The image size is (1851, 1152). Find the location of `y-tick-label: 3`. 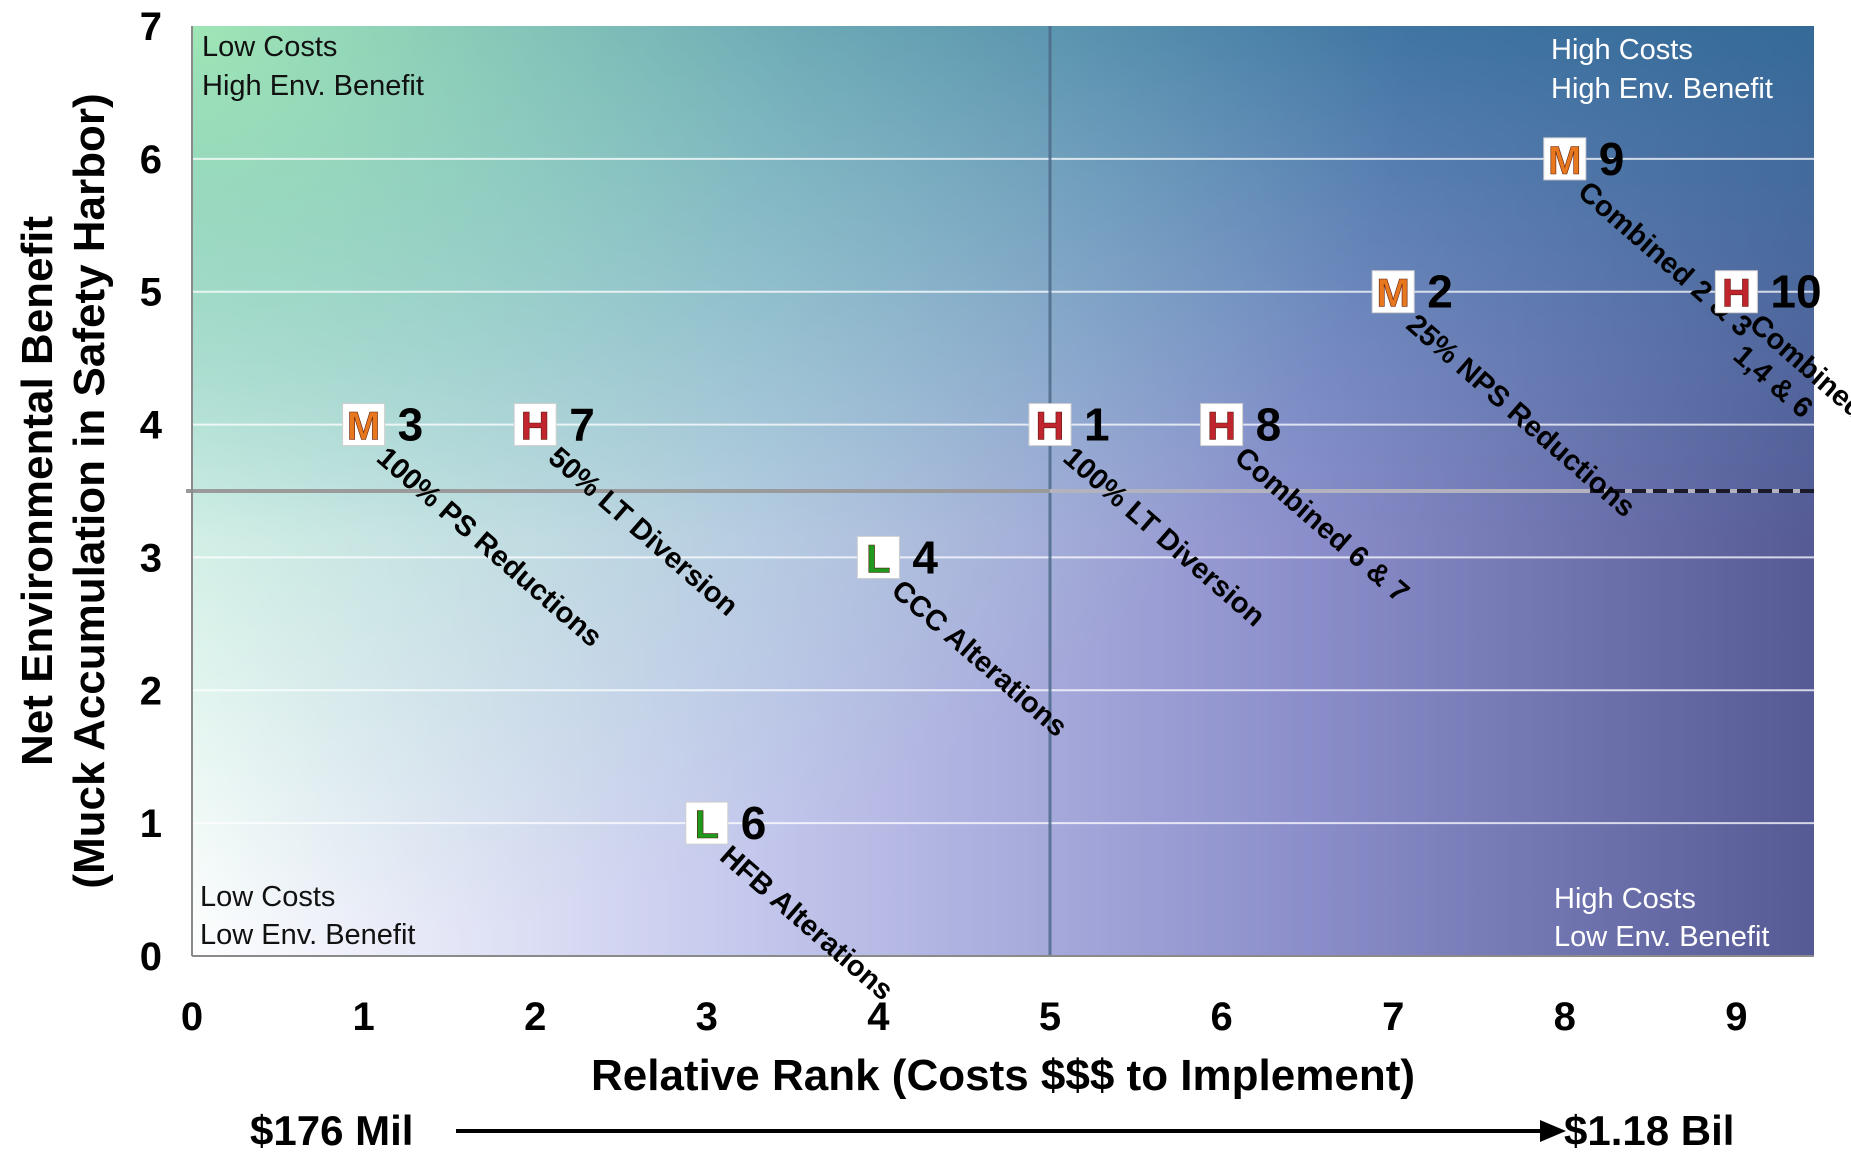

y-tick-label: 3 is located at coordinates (151, 558).